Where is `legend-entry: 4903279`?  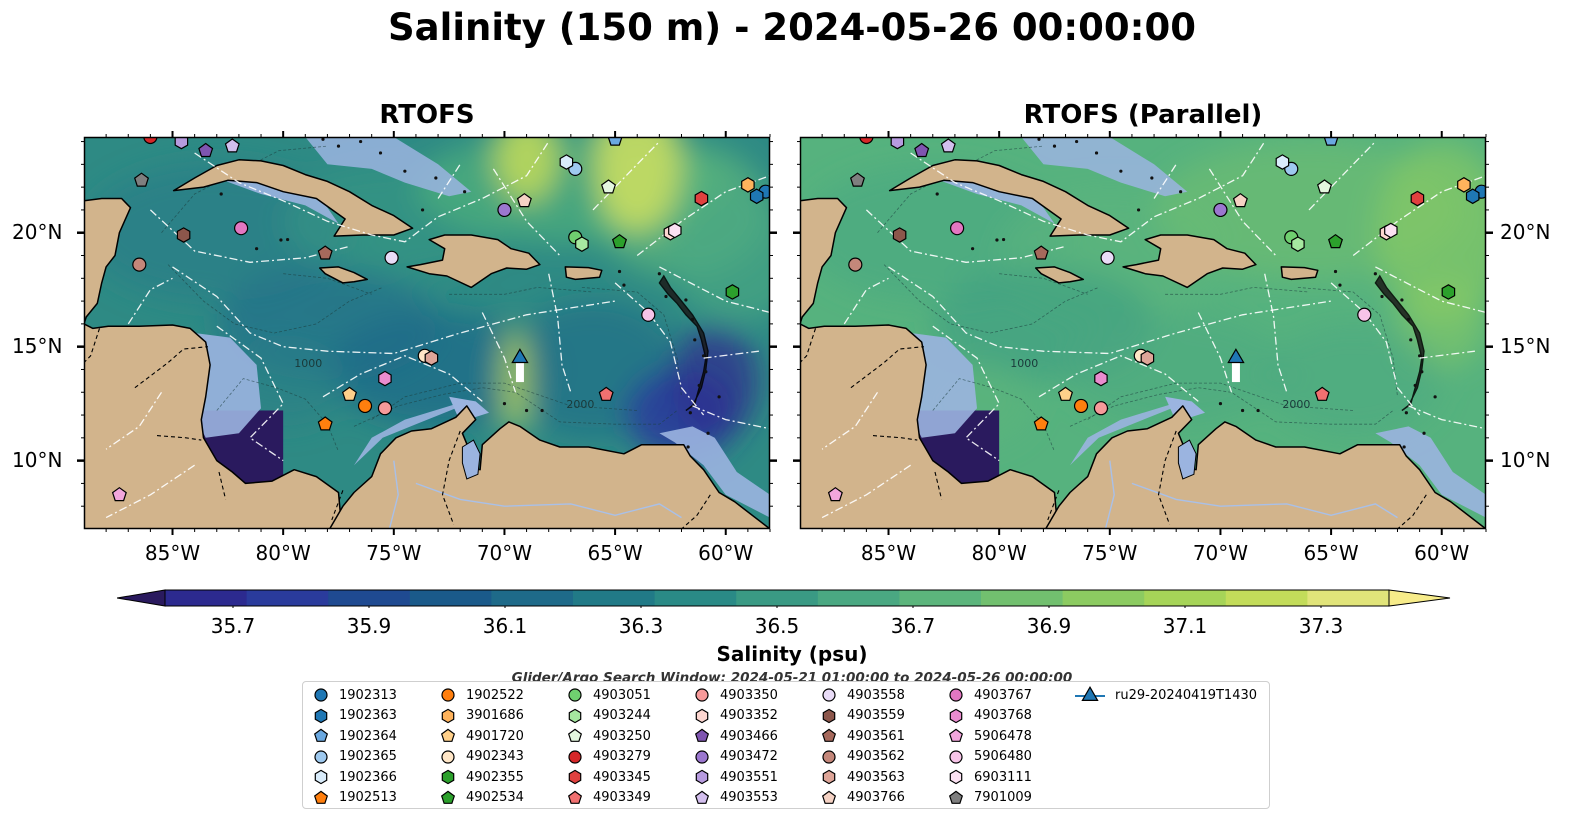
legend-entry: 4903279 is located at coordinates (609, 757).